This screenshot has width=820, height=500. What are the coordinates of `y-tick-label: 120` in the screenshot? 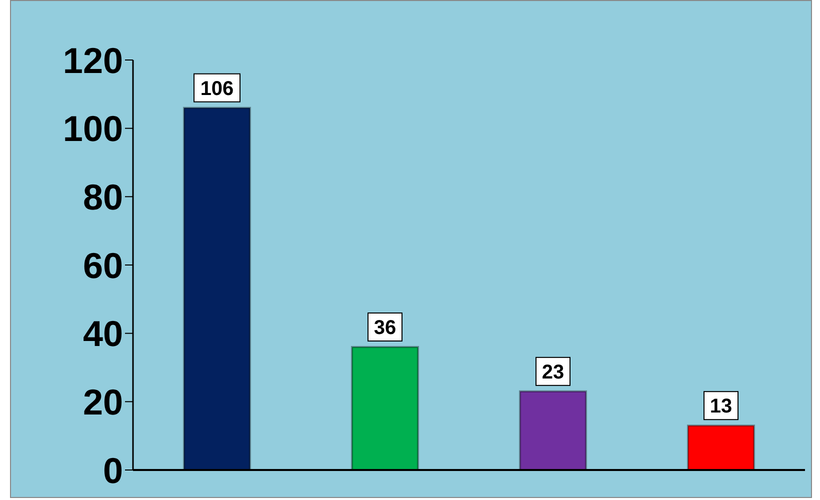 It's located at (92, 60).